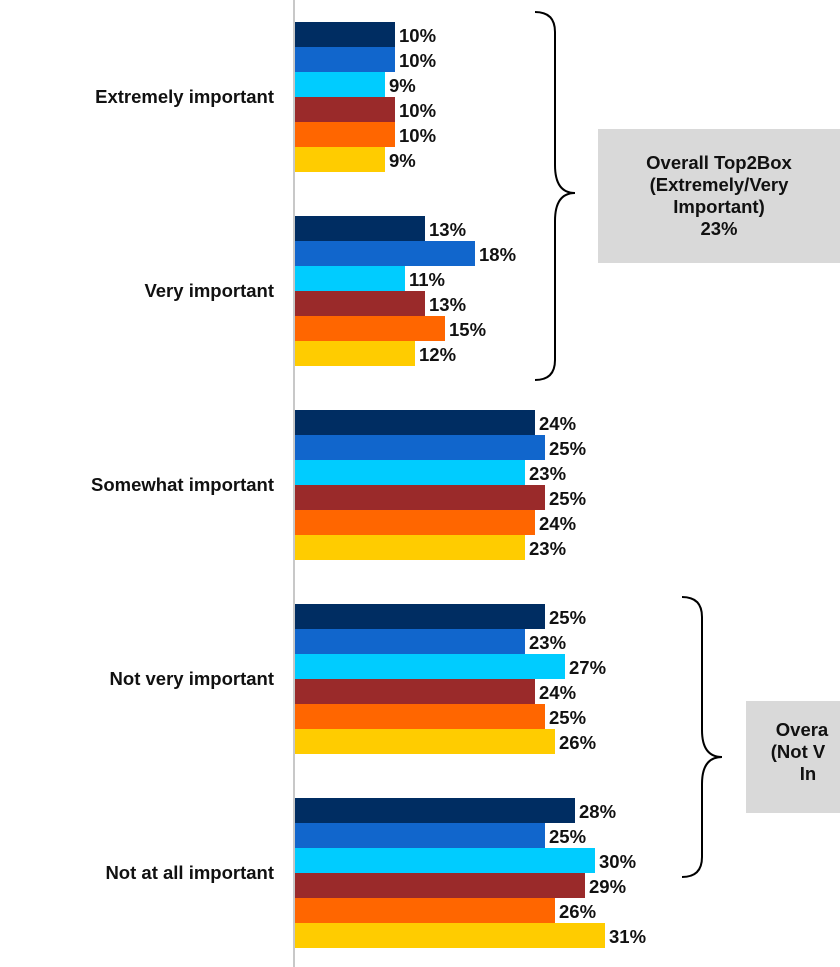 The image size is (840, 967). What do you see at coordinates (445, 860) in the screenshot?
I see `bar-not-at-all-important-s3` at bounding box center [445, 860].